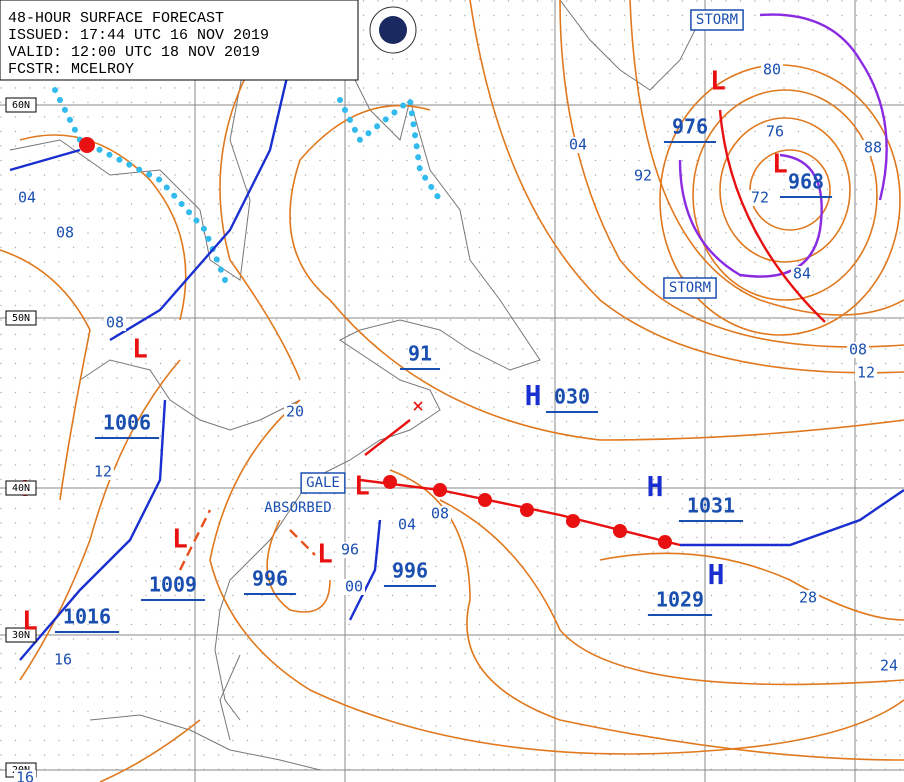 The width and height of the screenshot is (904, 782). I want to click on pressure-label: 91, so click(420, 354).